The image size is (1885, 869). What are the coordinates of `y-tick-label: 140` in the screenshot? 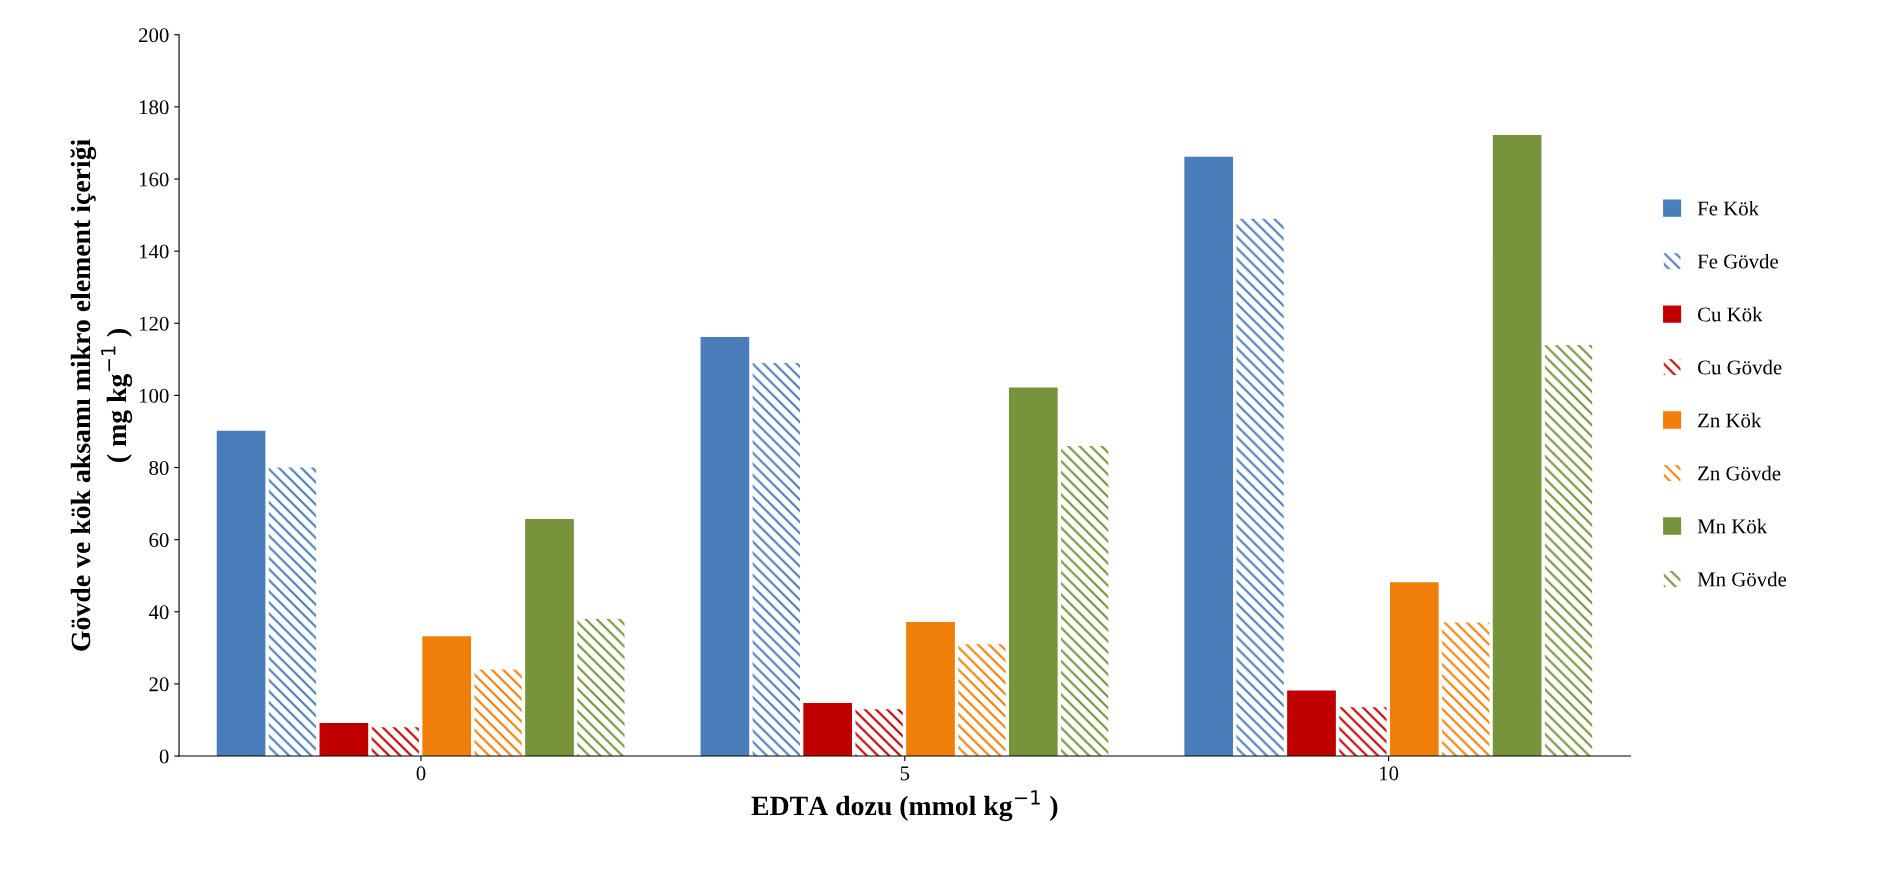 It's located at (154, 251).